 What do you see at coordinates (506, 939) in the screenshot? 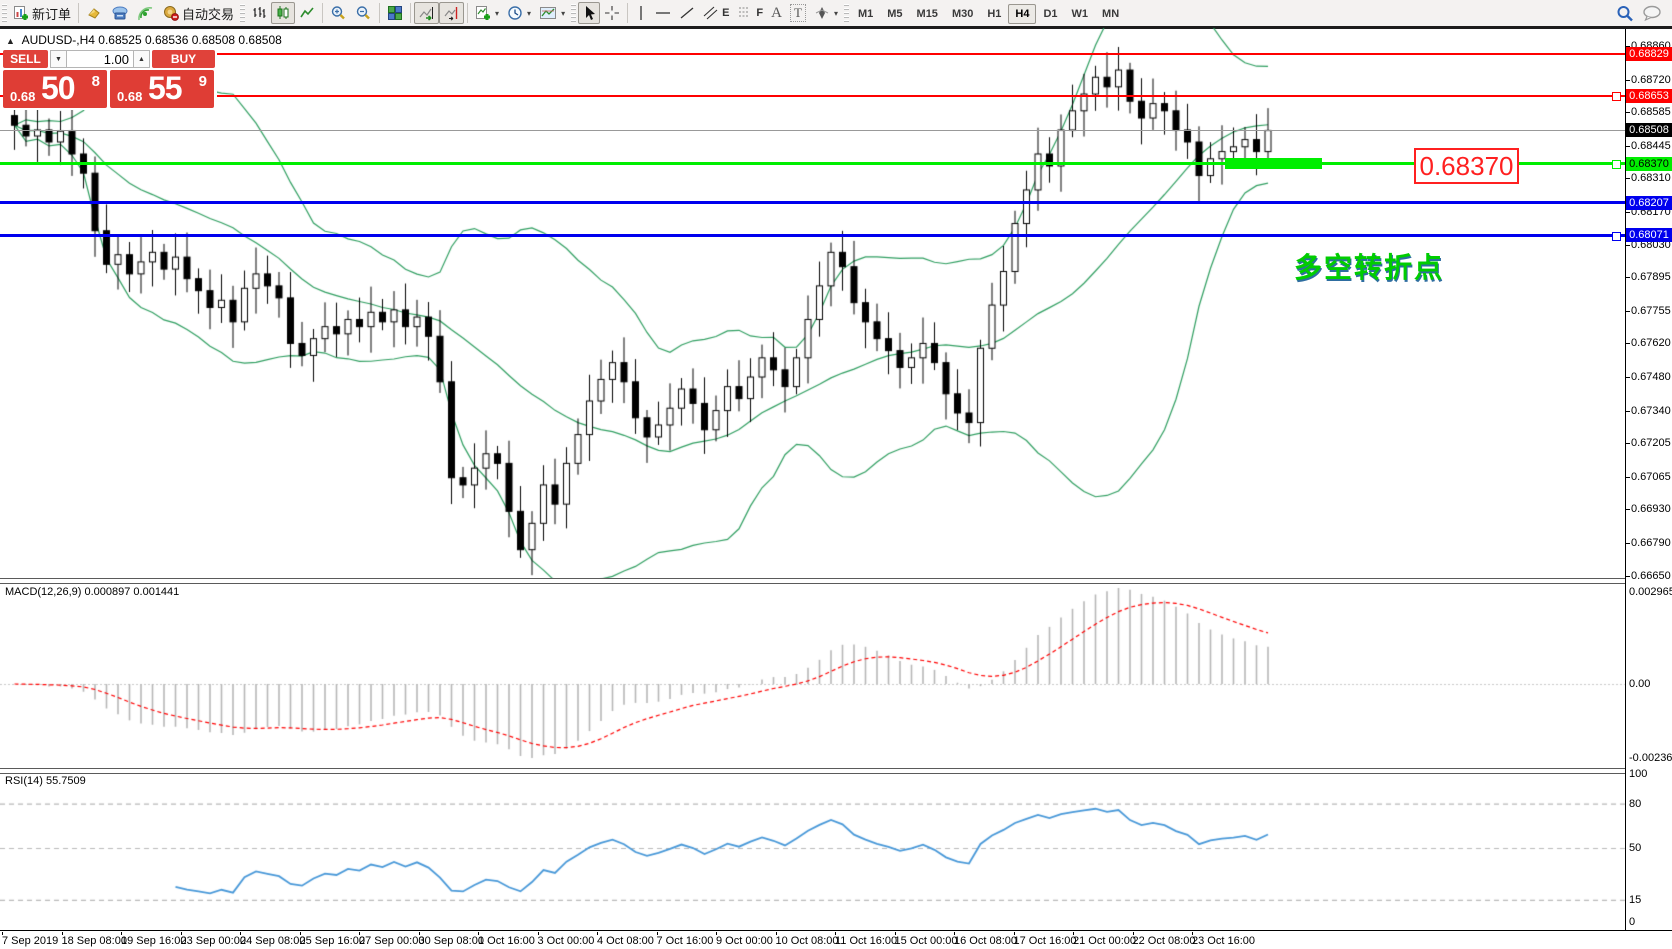
I see `time-tick-label: 1 Oct 16:00` at bounding box center [506, 939].